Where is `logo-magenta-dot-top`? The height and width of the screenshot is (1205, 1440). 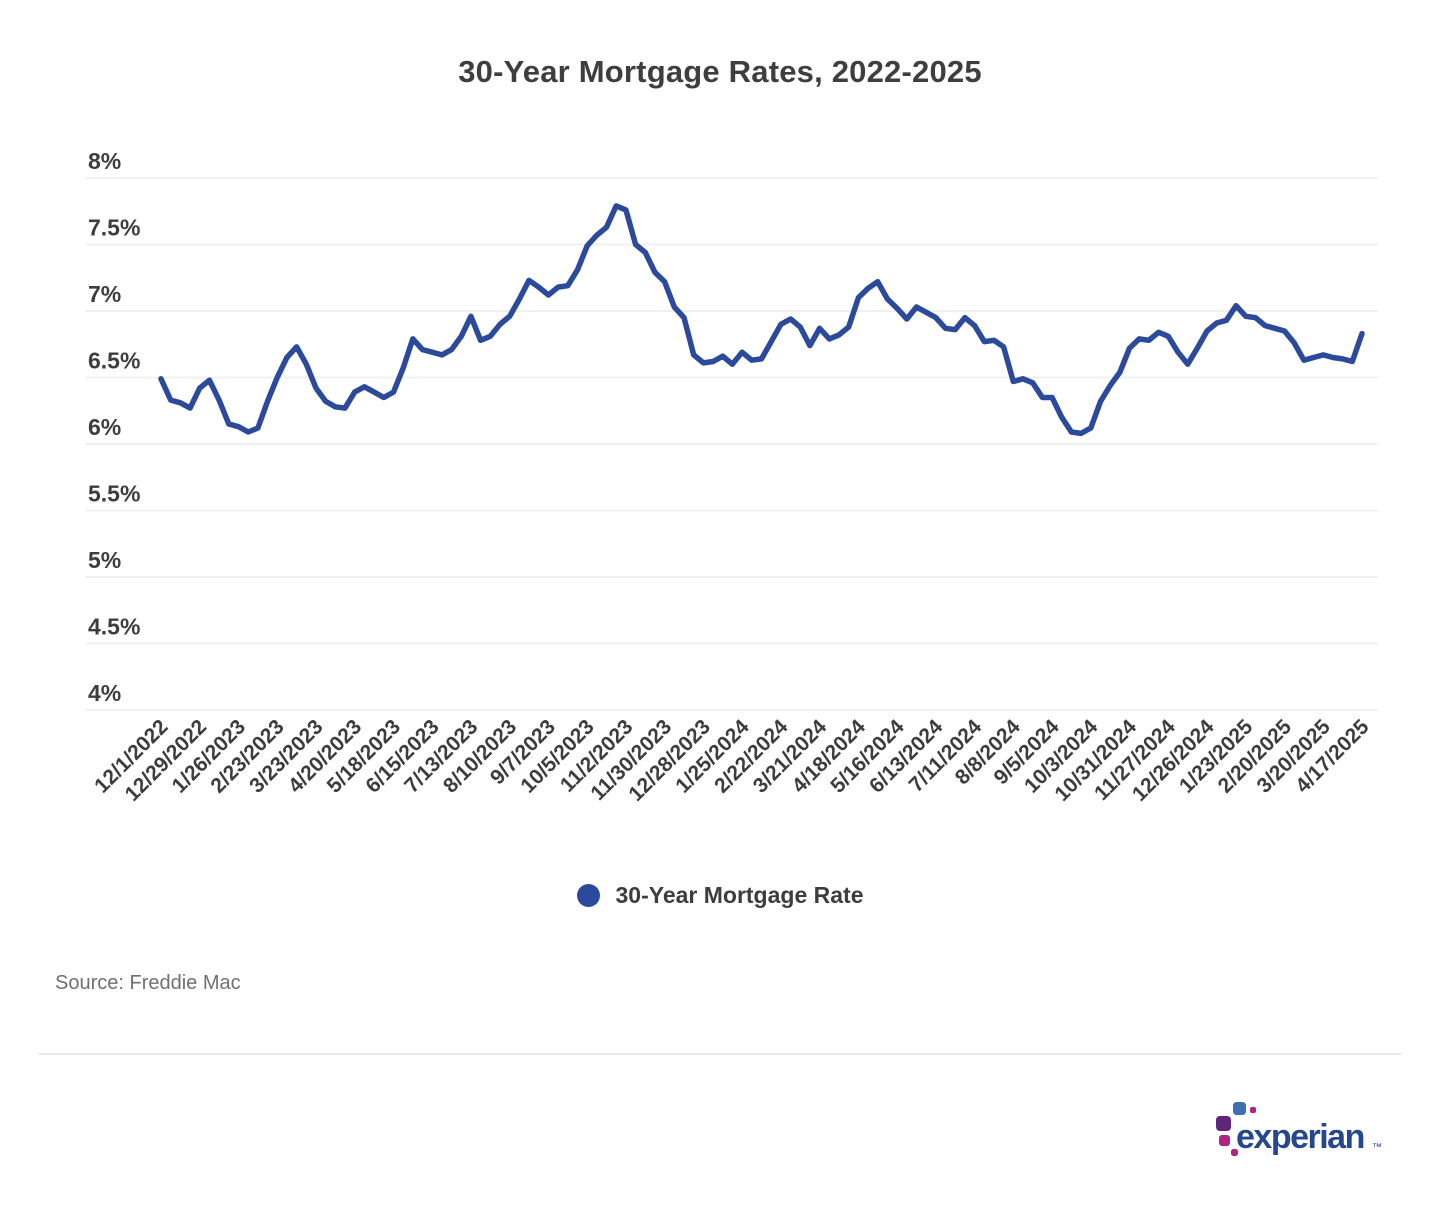 logo-magenta-dot-top is located at coordinates (1253, 1110).